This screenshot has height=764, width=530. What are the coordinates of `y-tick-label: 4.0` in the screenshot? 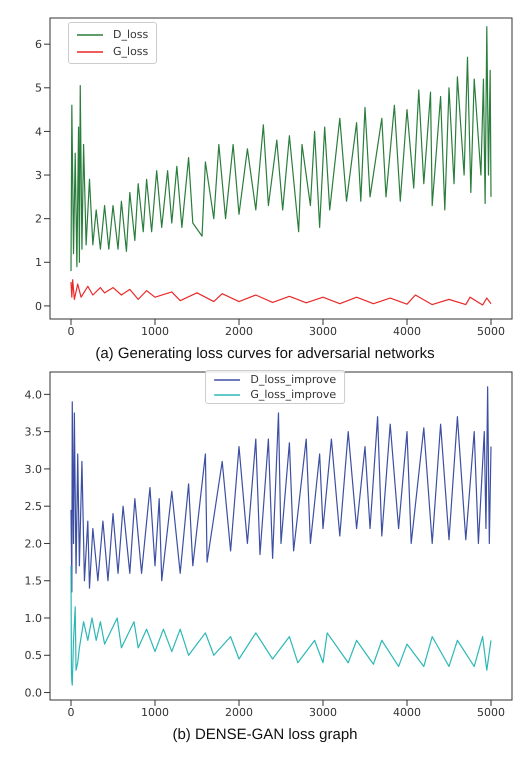 It's located at (33, 395).